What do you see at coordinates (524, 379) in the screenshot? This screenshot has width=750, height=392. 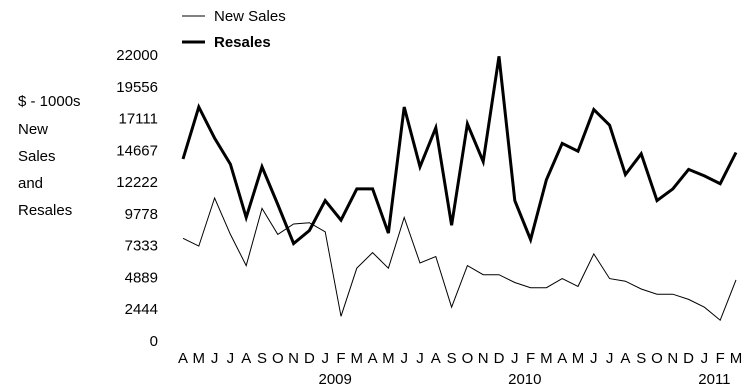 I see `x-year-label: 2010` at bounding box center [524, 379].